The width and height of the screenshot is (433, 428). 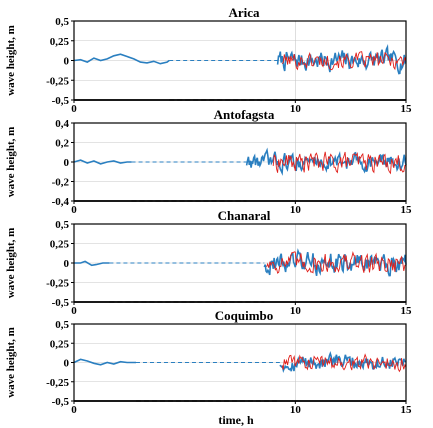 I want to click on chart-title: Chanaral, so click(x=244, y=215).